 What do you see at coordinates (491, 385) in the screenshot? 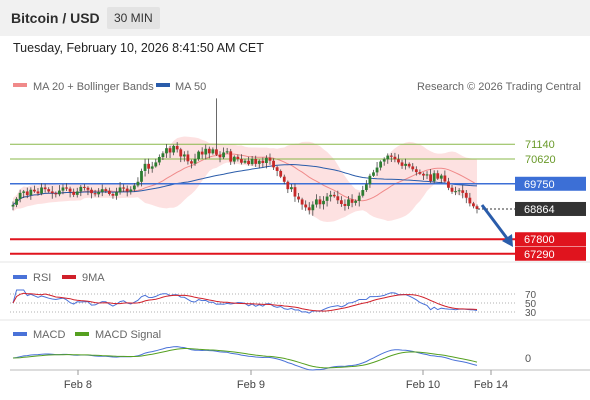
I see `x-tick-label-feb14: Feb 14` at bounding box center [491, 385].